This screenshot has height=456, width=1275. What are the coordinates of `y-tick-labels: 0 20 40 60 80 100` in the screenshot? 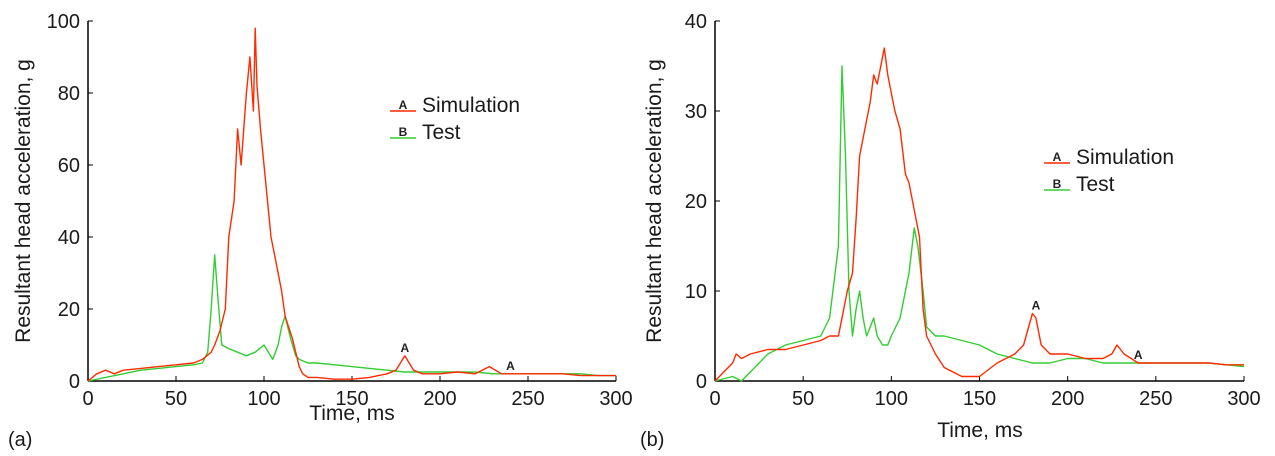 It's located at (70, 202).